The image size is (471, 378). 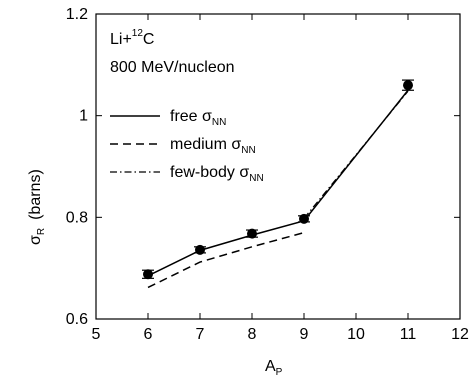 I want to click on series-few-body-line, so click(x=356, y=154).